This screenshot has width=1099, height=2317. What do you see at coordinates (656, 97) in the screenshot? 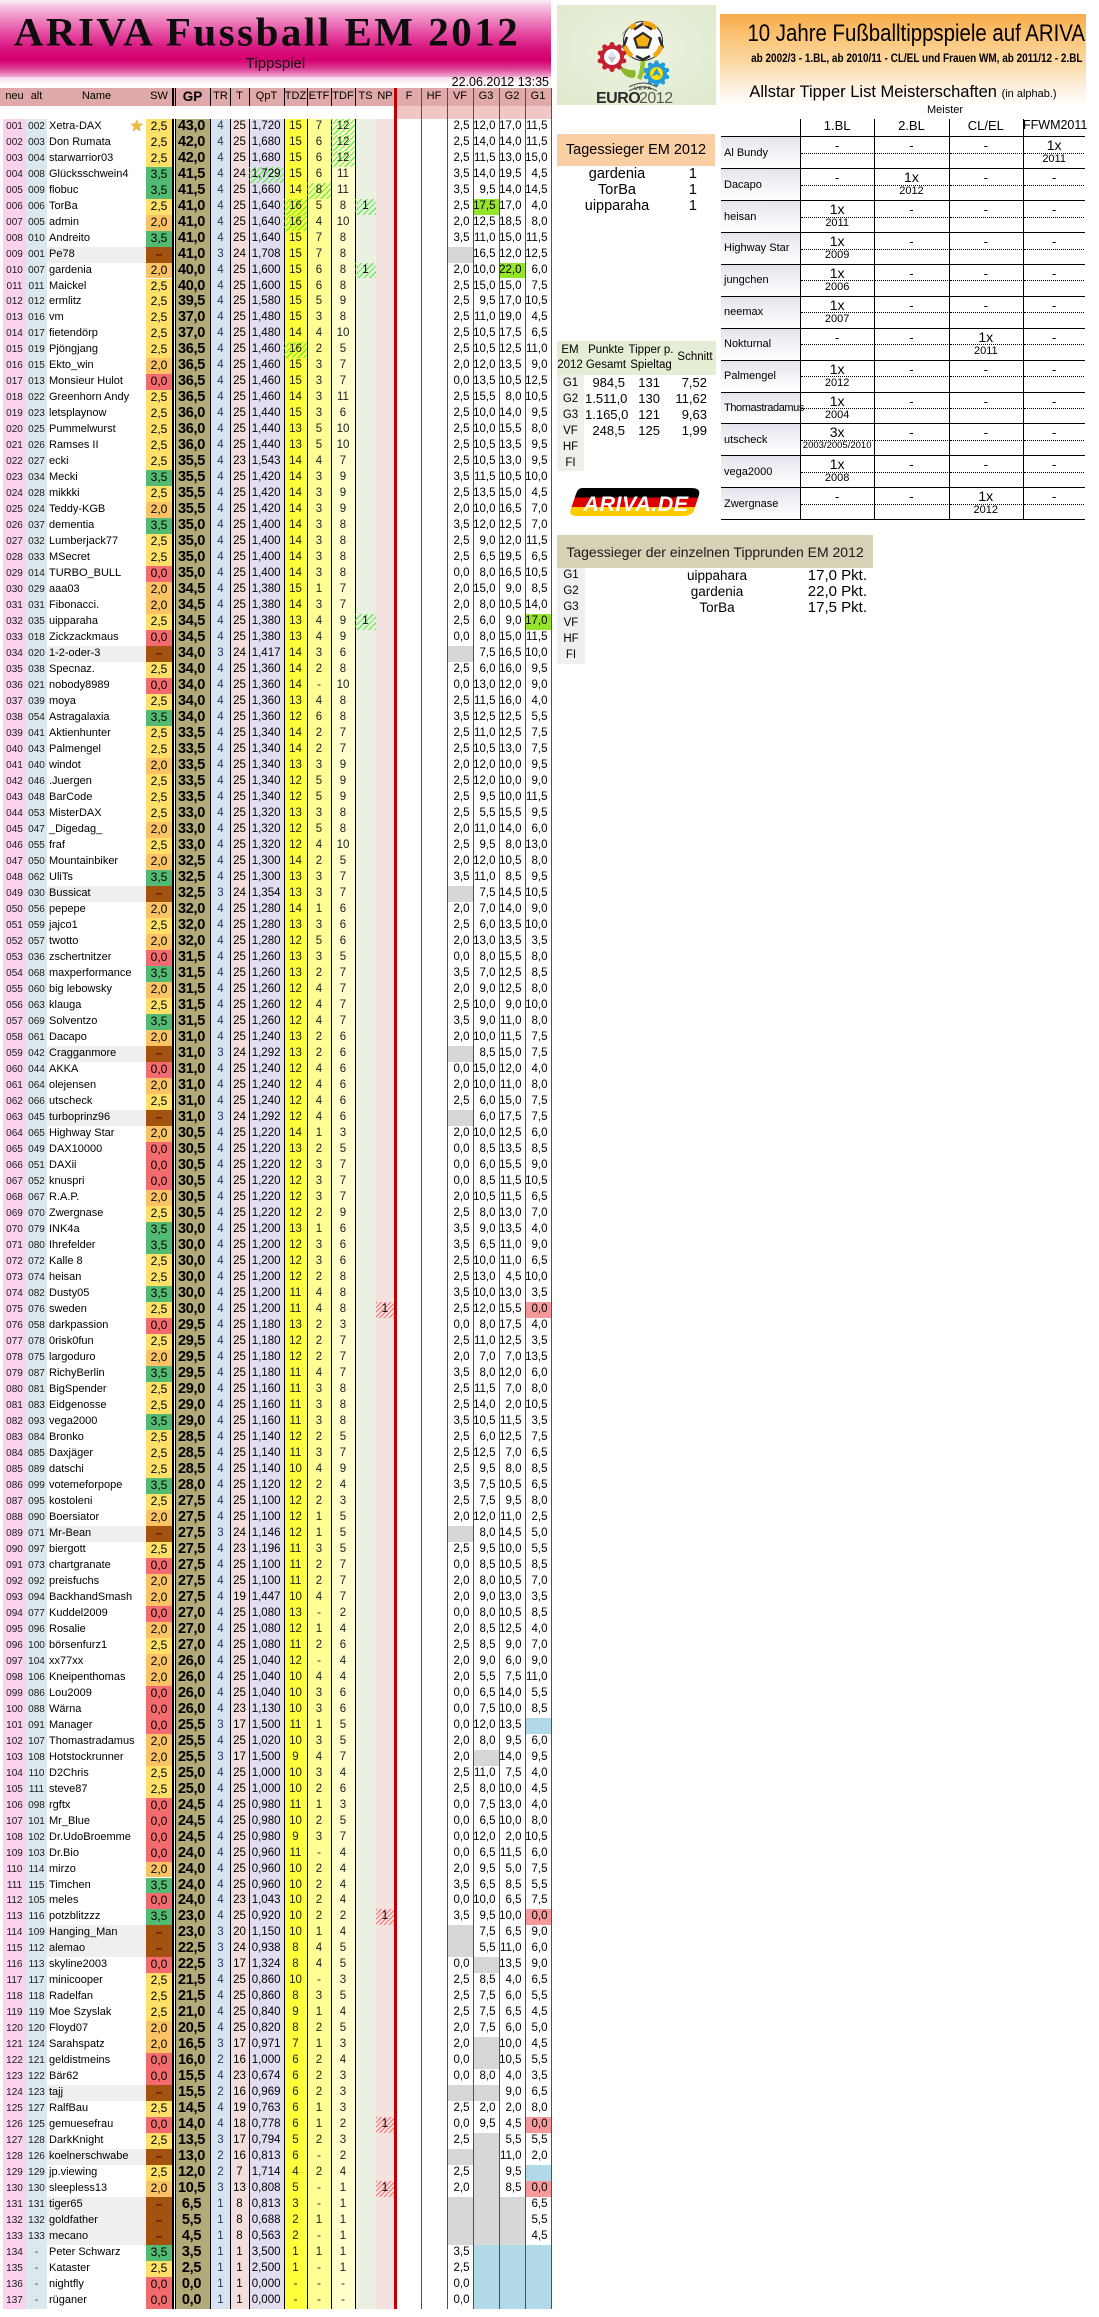
I see `svg-text: 2012` at bounding box center [656, 97].